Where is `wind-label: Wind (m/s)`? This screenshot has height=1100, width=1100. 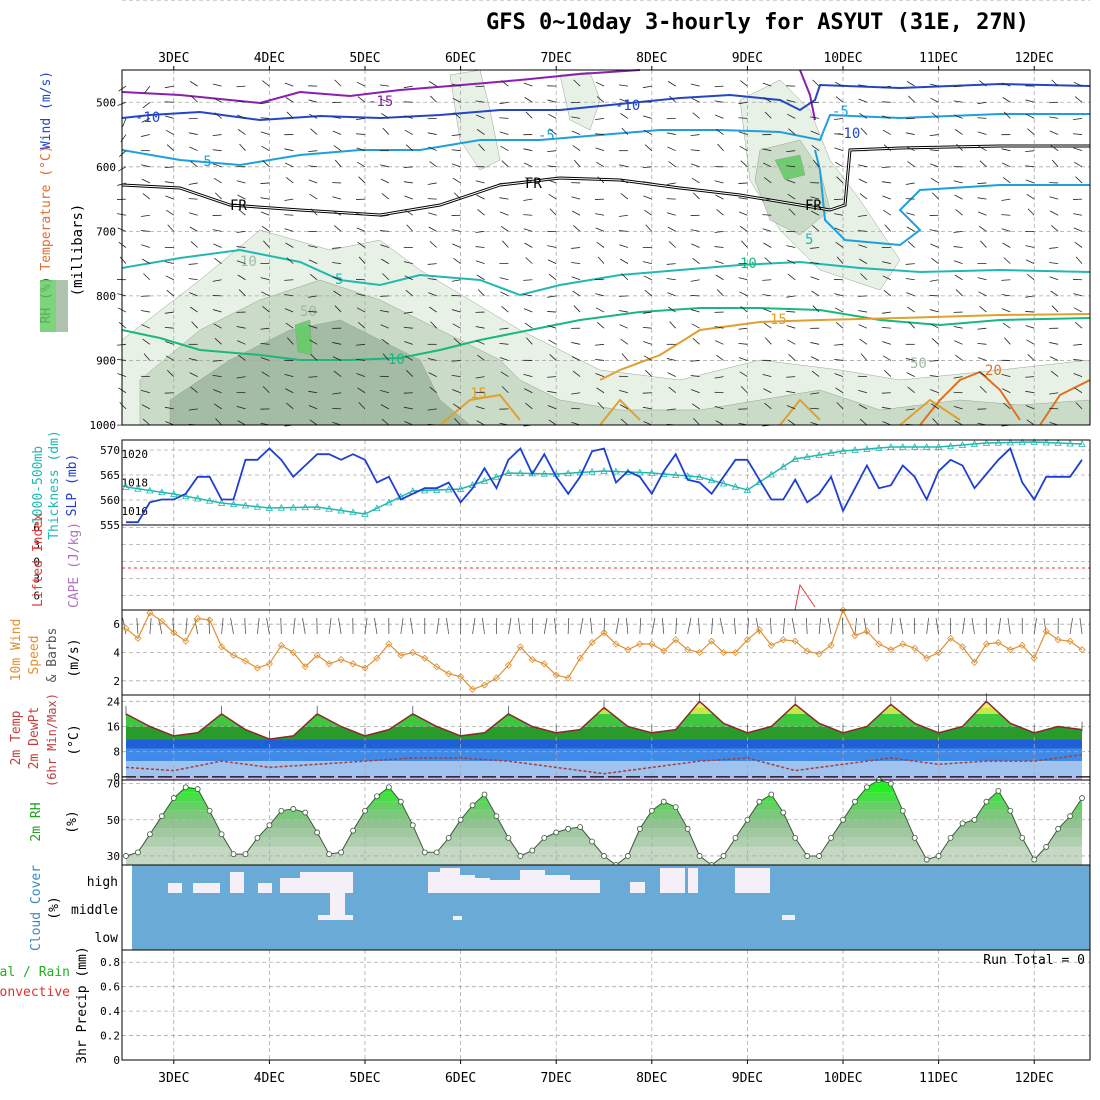 wind-label: Wind (m/s) is located at coordinates (46, 110).